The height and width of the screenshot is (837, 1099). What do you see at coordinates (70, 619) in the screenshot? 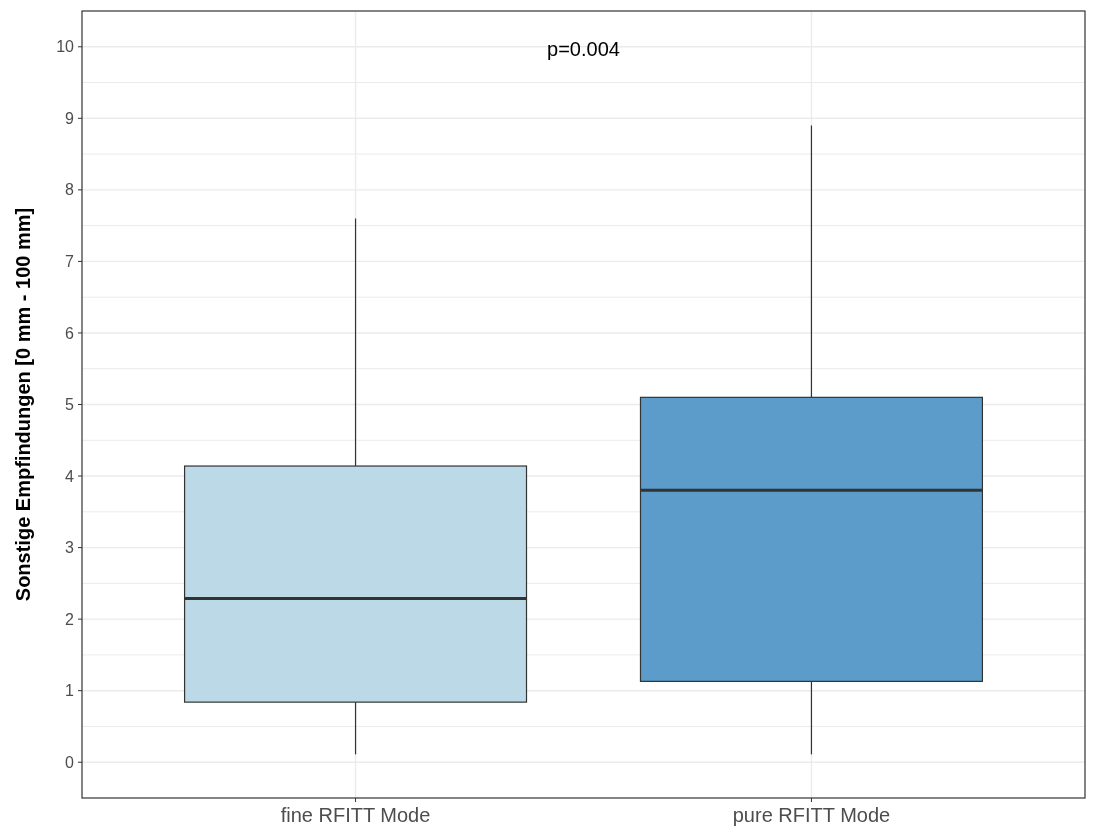
I see `y-tick-label: 2` at bounding box center [70, 619].